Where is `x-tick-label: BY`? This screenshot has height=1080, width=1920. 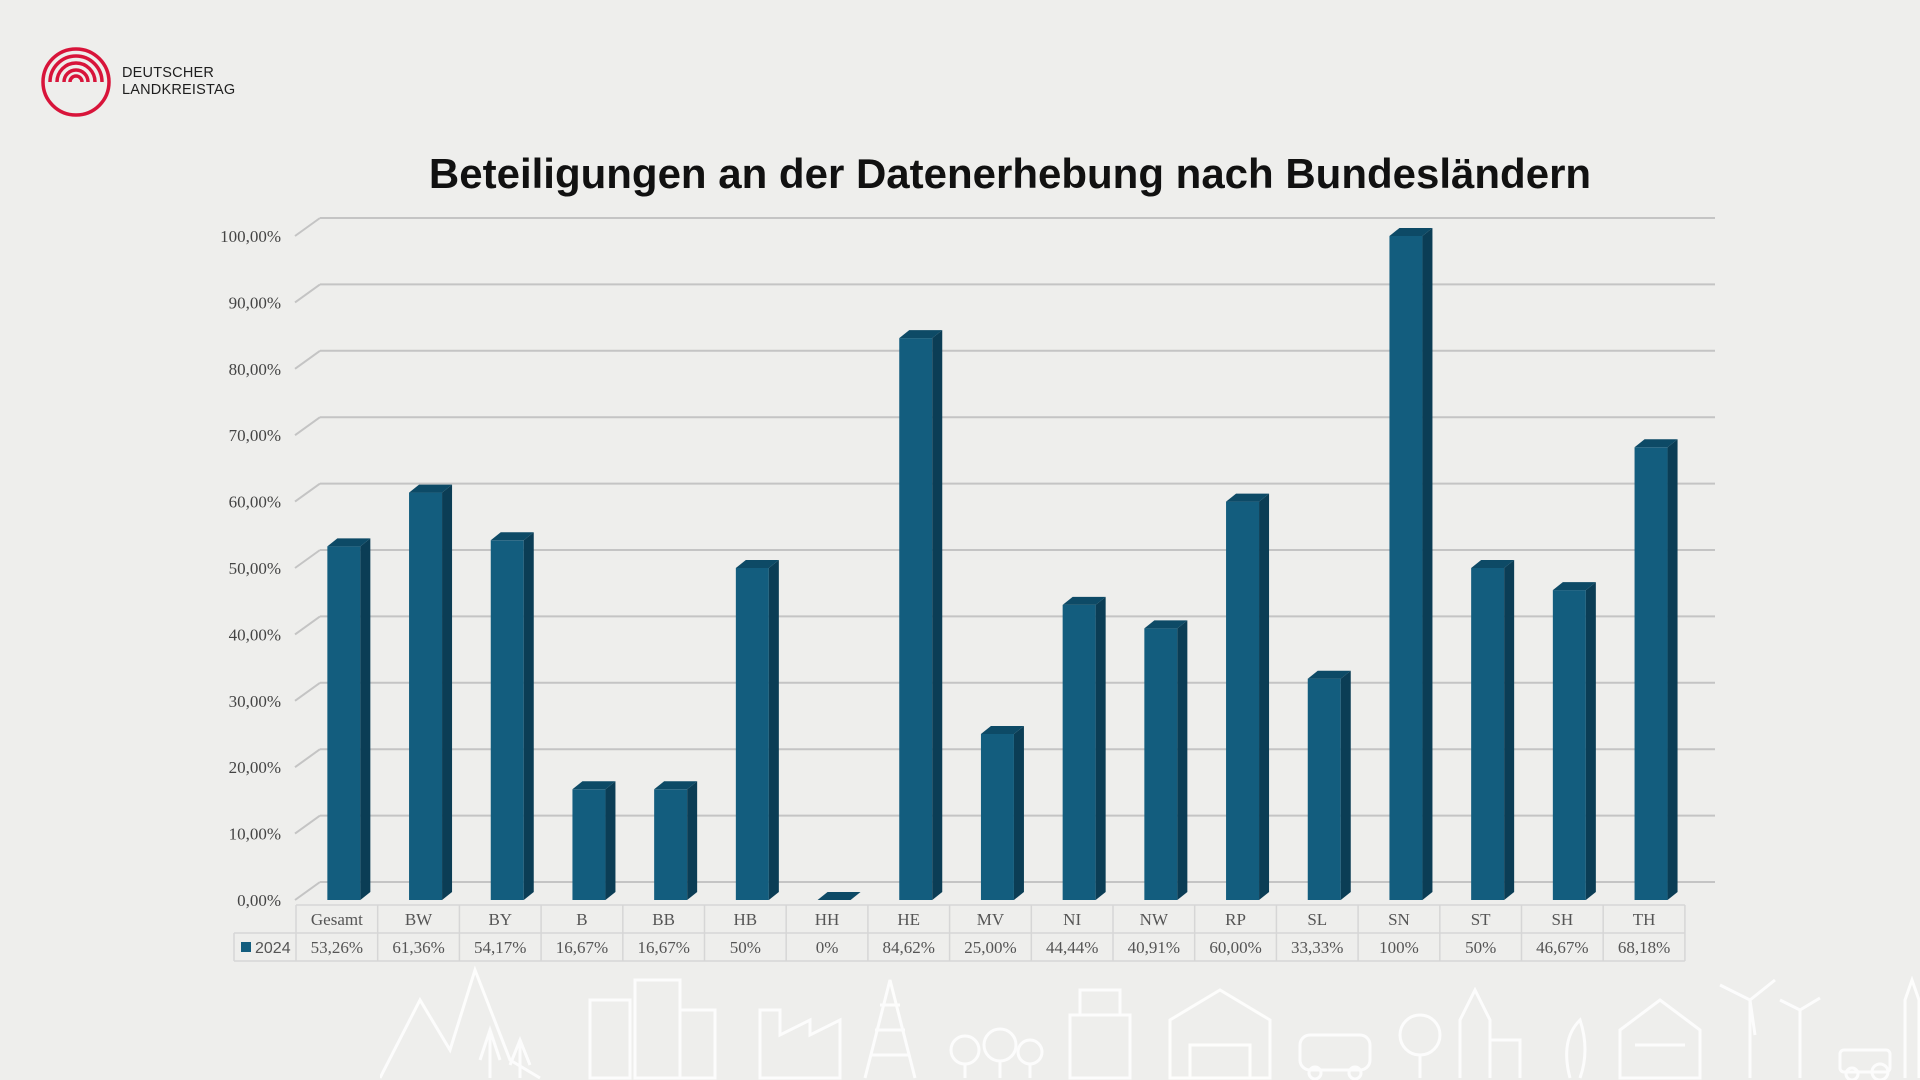 x-tick-label: BY is located at coordinates (500, 919).